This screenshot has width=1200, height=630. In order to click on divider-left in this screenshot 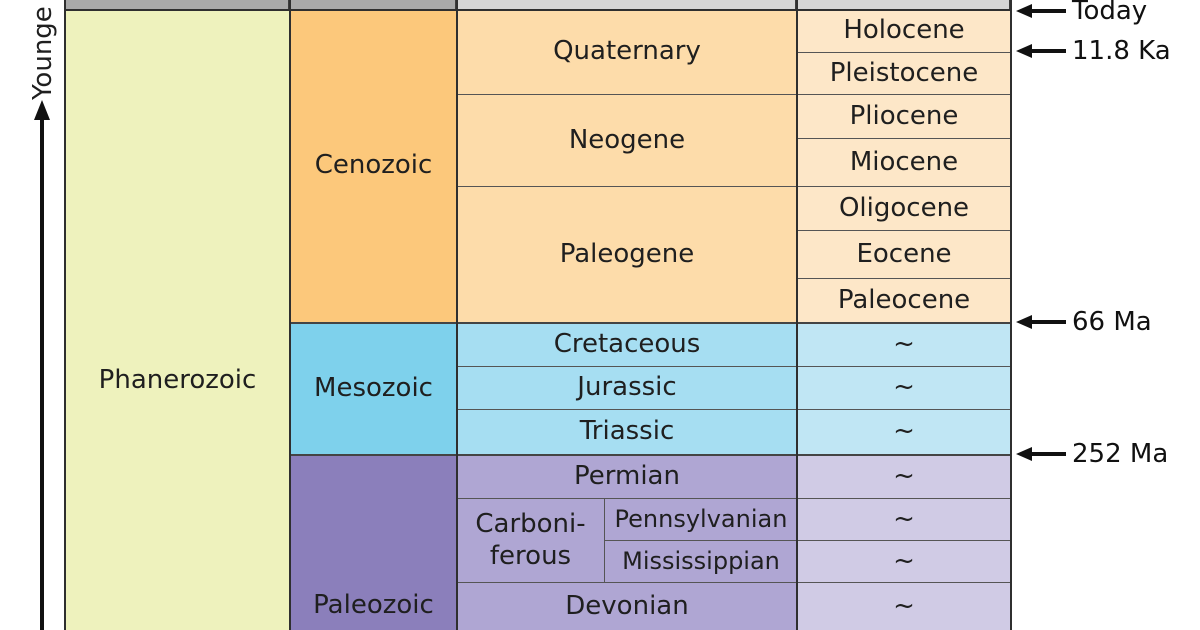, I will do `click(65, 315)`.